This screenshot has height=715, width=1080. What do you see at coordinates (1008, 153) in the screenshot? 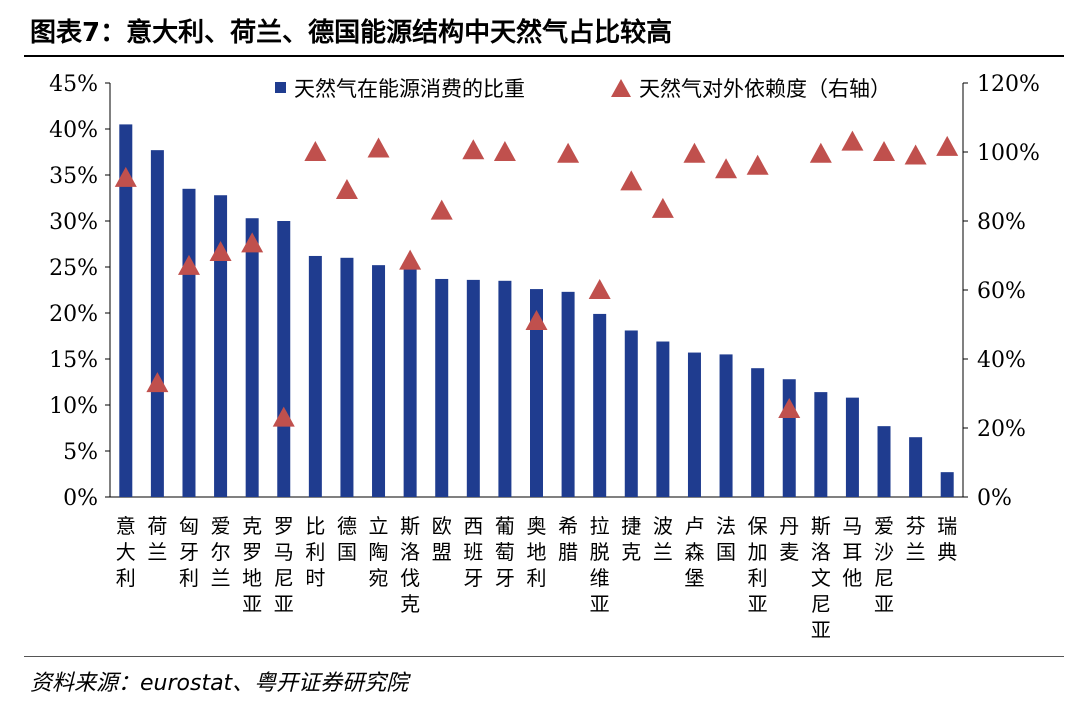
I see `right-tick-label: 100%` at bounding box center [1008, 153].